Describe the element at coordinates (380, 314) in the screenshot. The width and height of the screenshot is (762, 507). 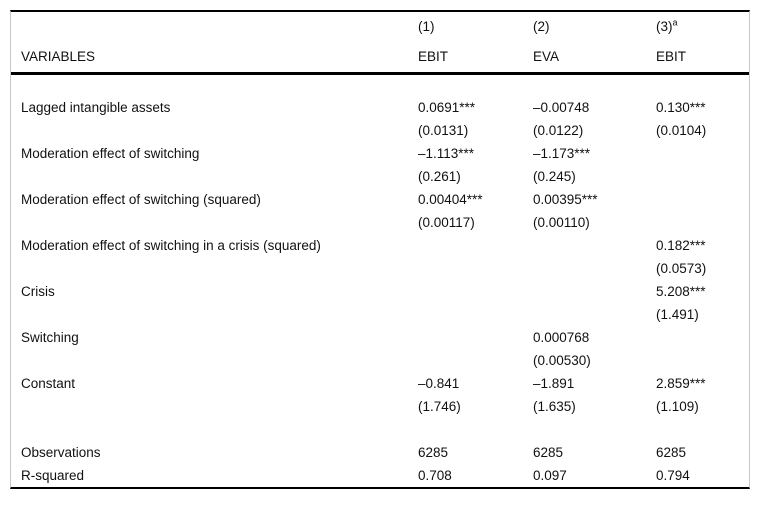
I see `table-row: (1.491)` at that location.